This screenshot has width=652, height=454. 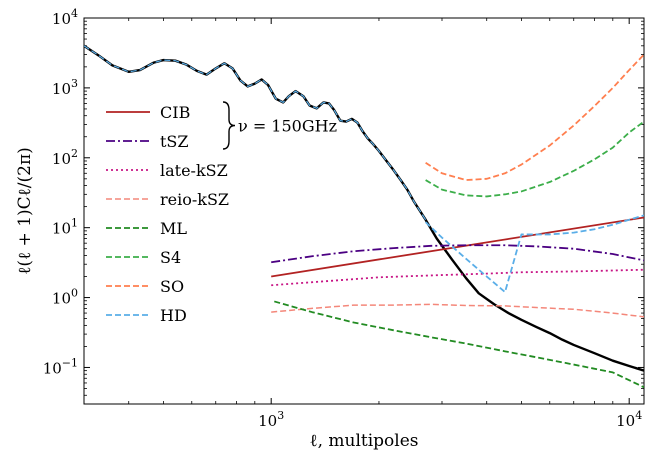 I want to click on series-line-reio-ksz, so click(x=457, y=310).